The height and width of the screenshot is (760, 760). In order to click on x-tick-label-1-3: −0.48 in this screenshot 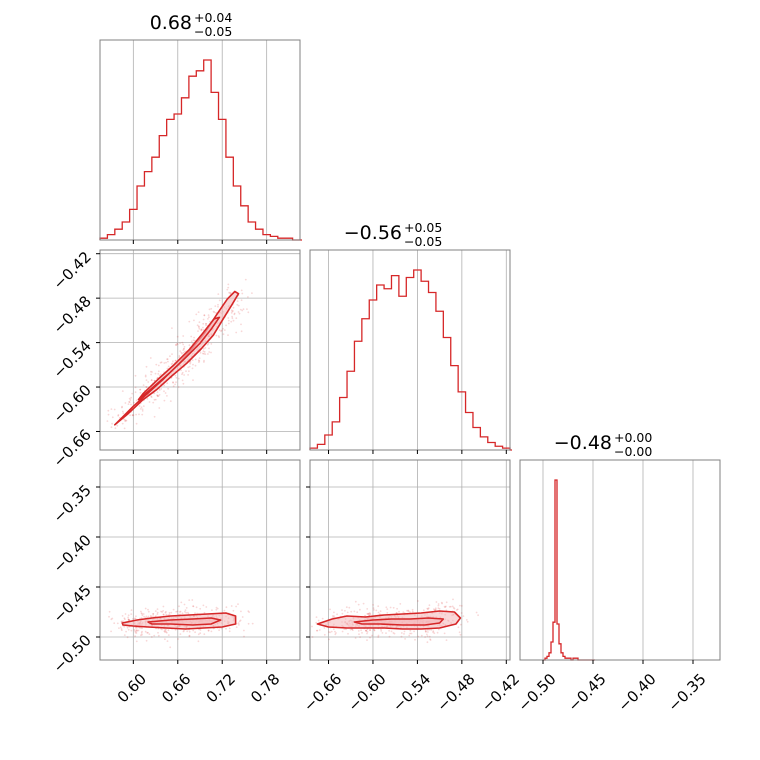, I will do `click(455, 692)`.